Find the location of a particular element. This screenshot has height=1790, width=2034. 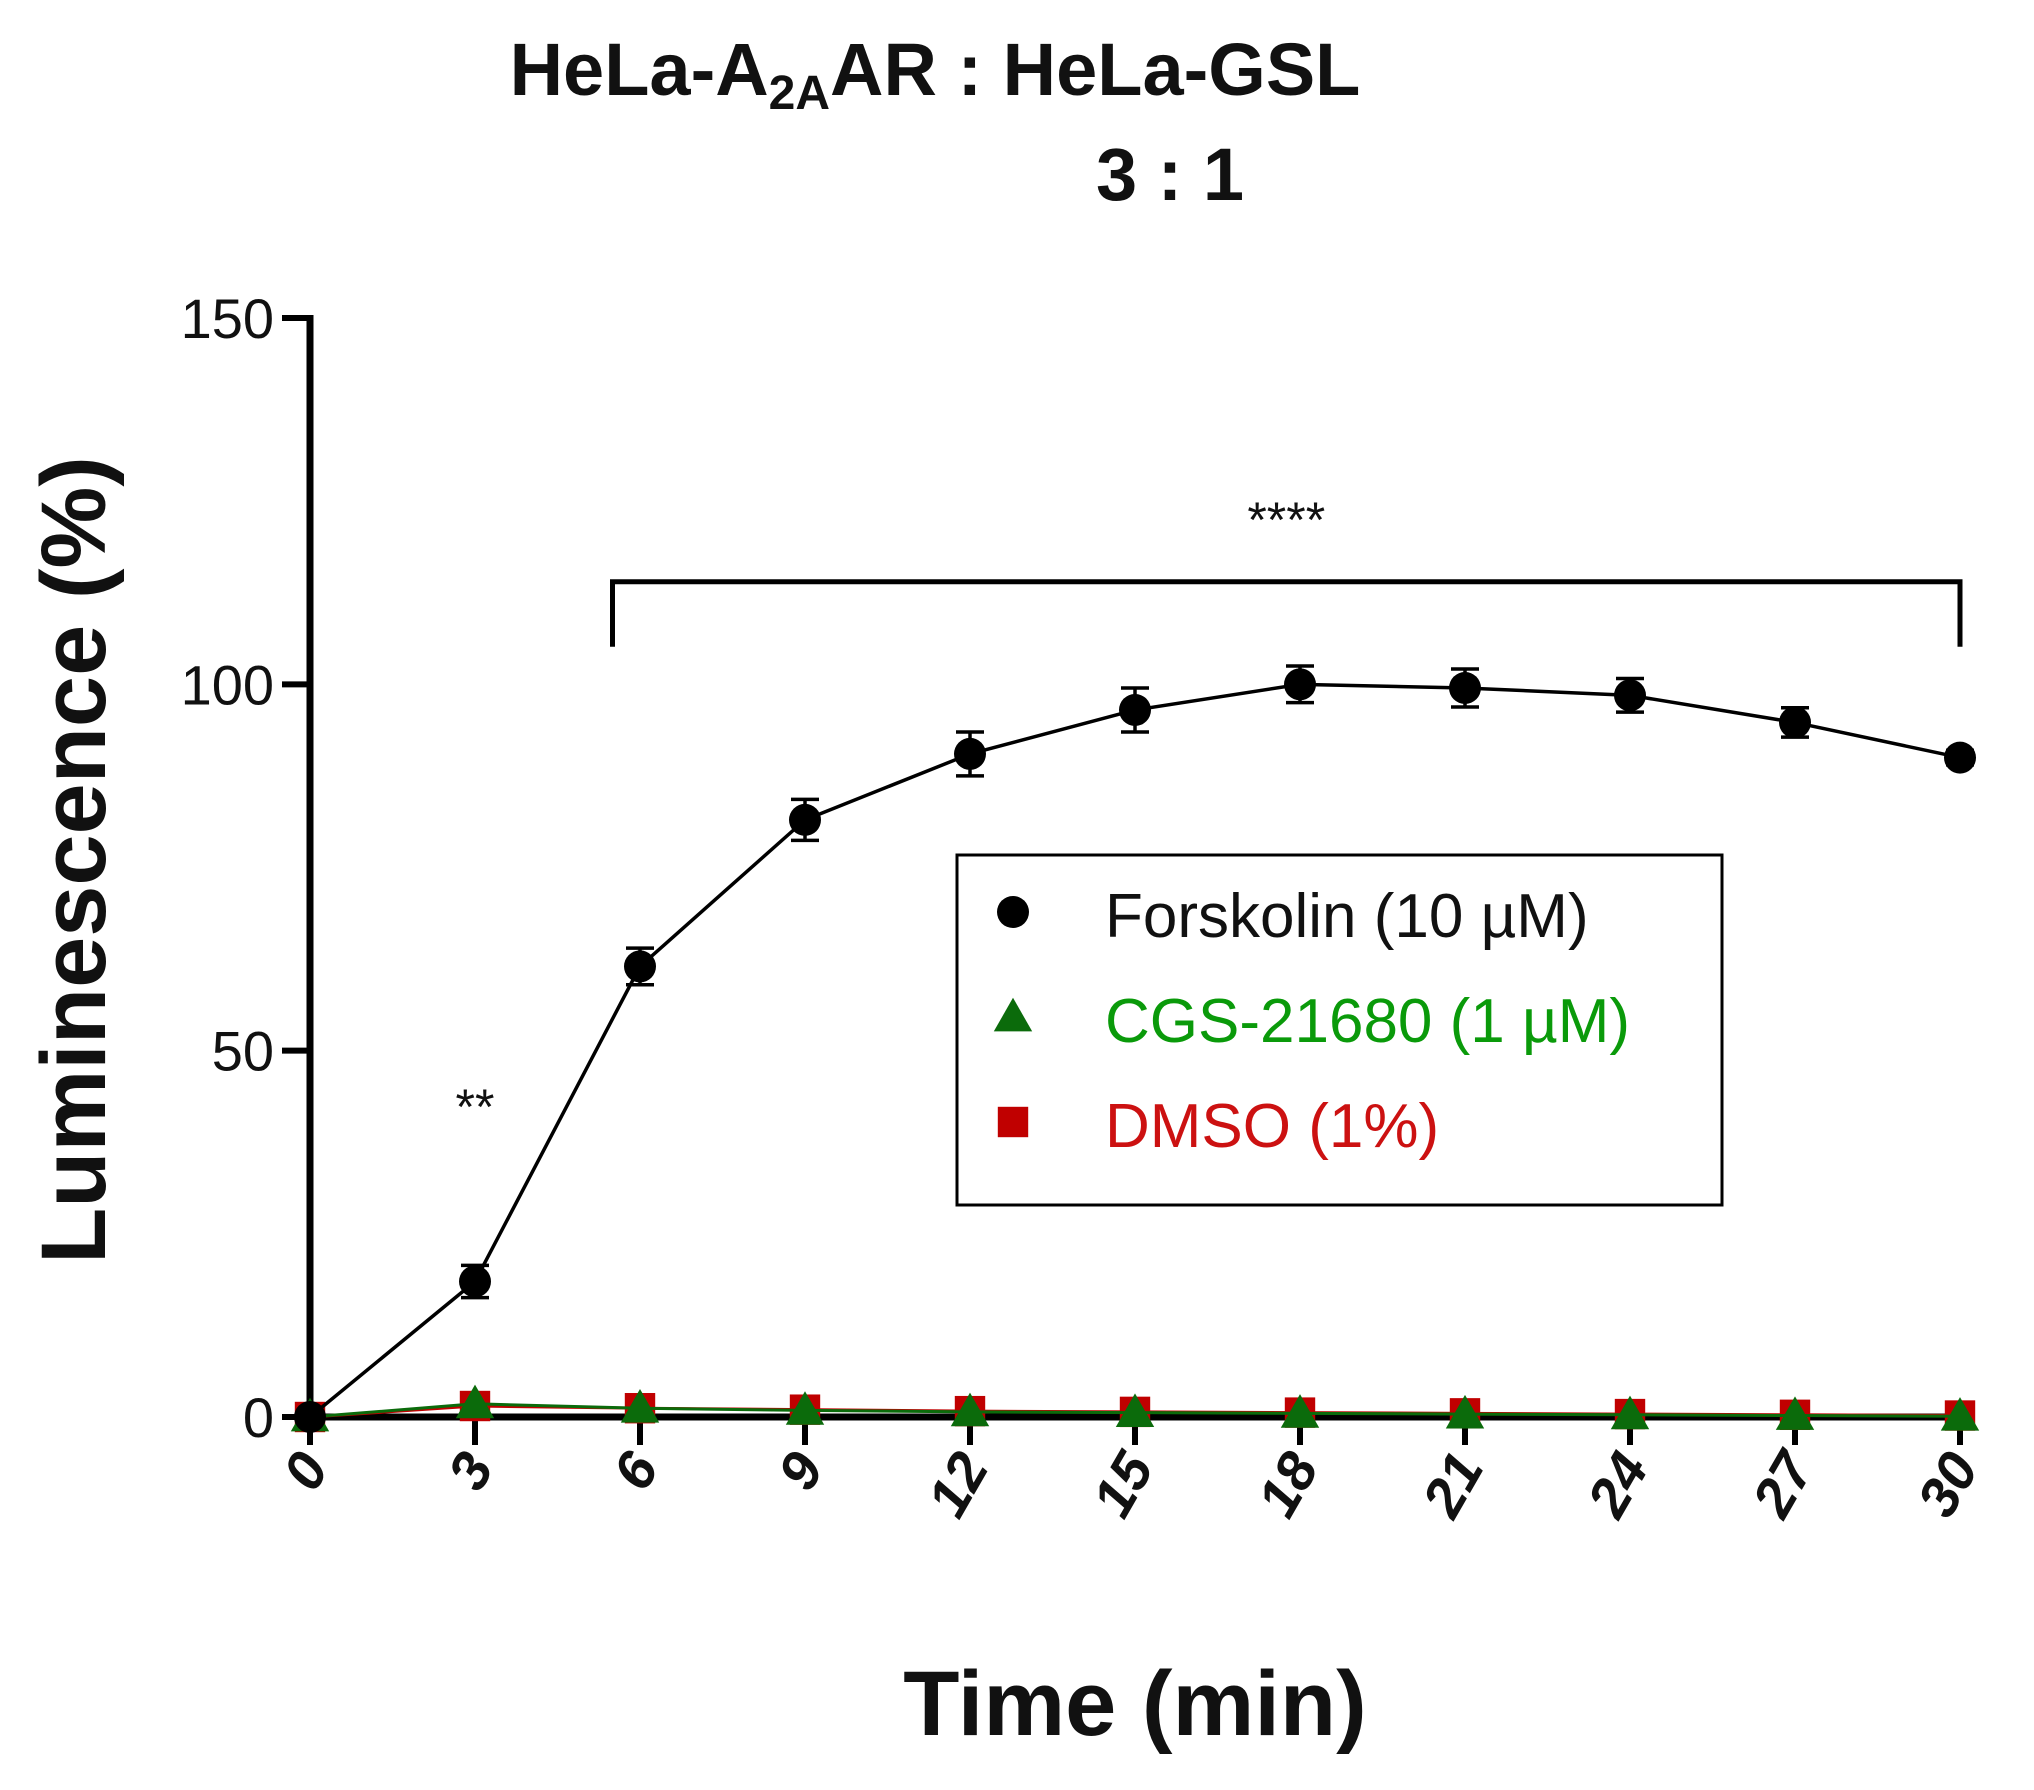

x-ticks: 0 3 6 9 12 15 18 21 24 27 30 is located at coordinates (1130, 1472).